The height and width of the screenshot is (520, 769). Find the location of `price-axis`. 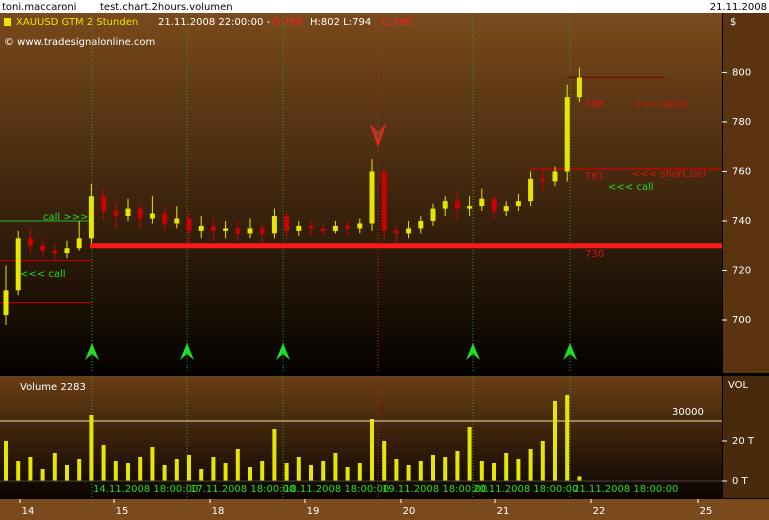

price-axis is located at coordinates (746, 193).